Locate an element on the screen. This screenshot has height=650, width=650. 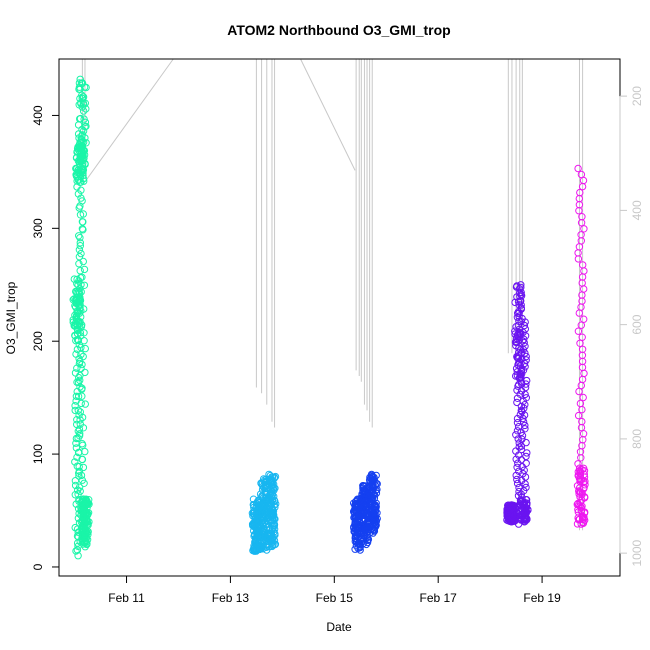
pressure-connector is located at coordinates (129, 120).